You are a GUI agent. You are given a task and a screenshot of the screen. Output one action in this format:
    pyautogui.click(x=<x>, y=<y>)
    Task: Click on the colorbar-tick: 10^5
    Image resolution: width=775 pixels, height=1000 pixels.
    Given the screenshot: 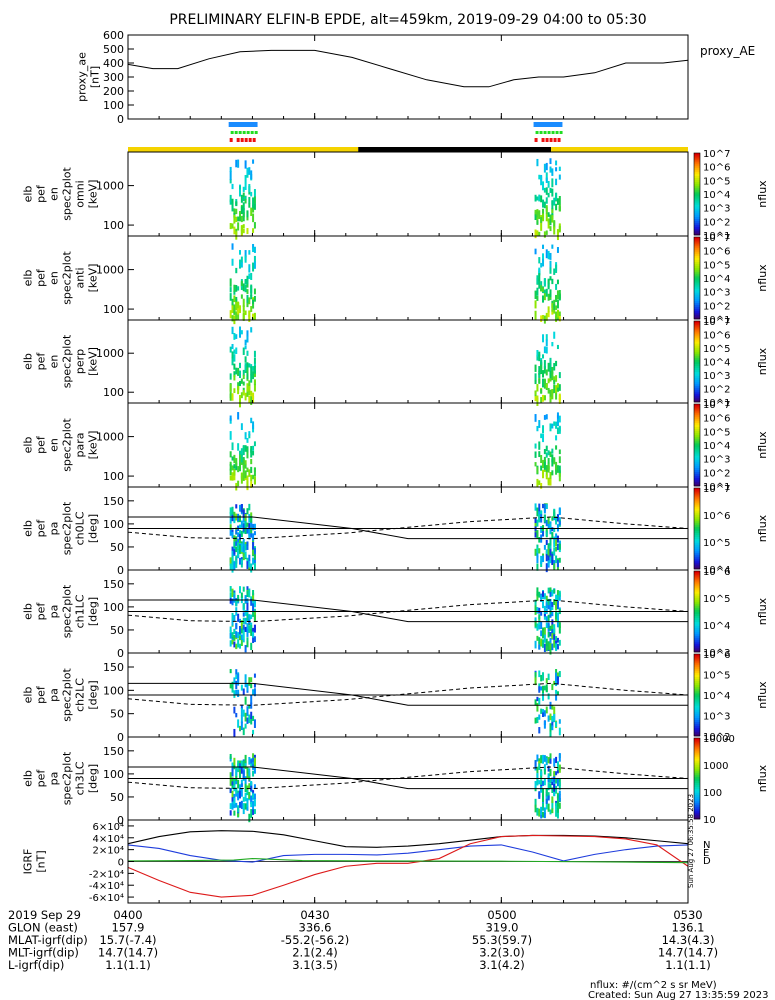 What is the action you would take?
    pyautogui.click(x=716, y=181)
    